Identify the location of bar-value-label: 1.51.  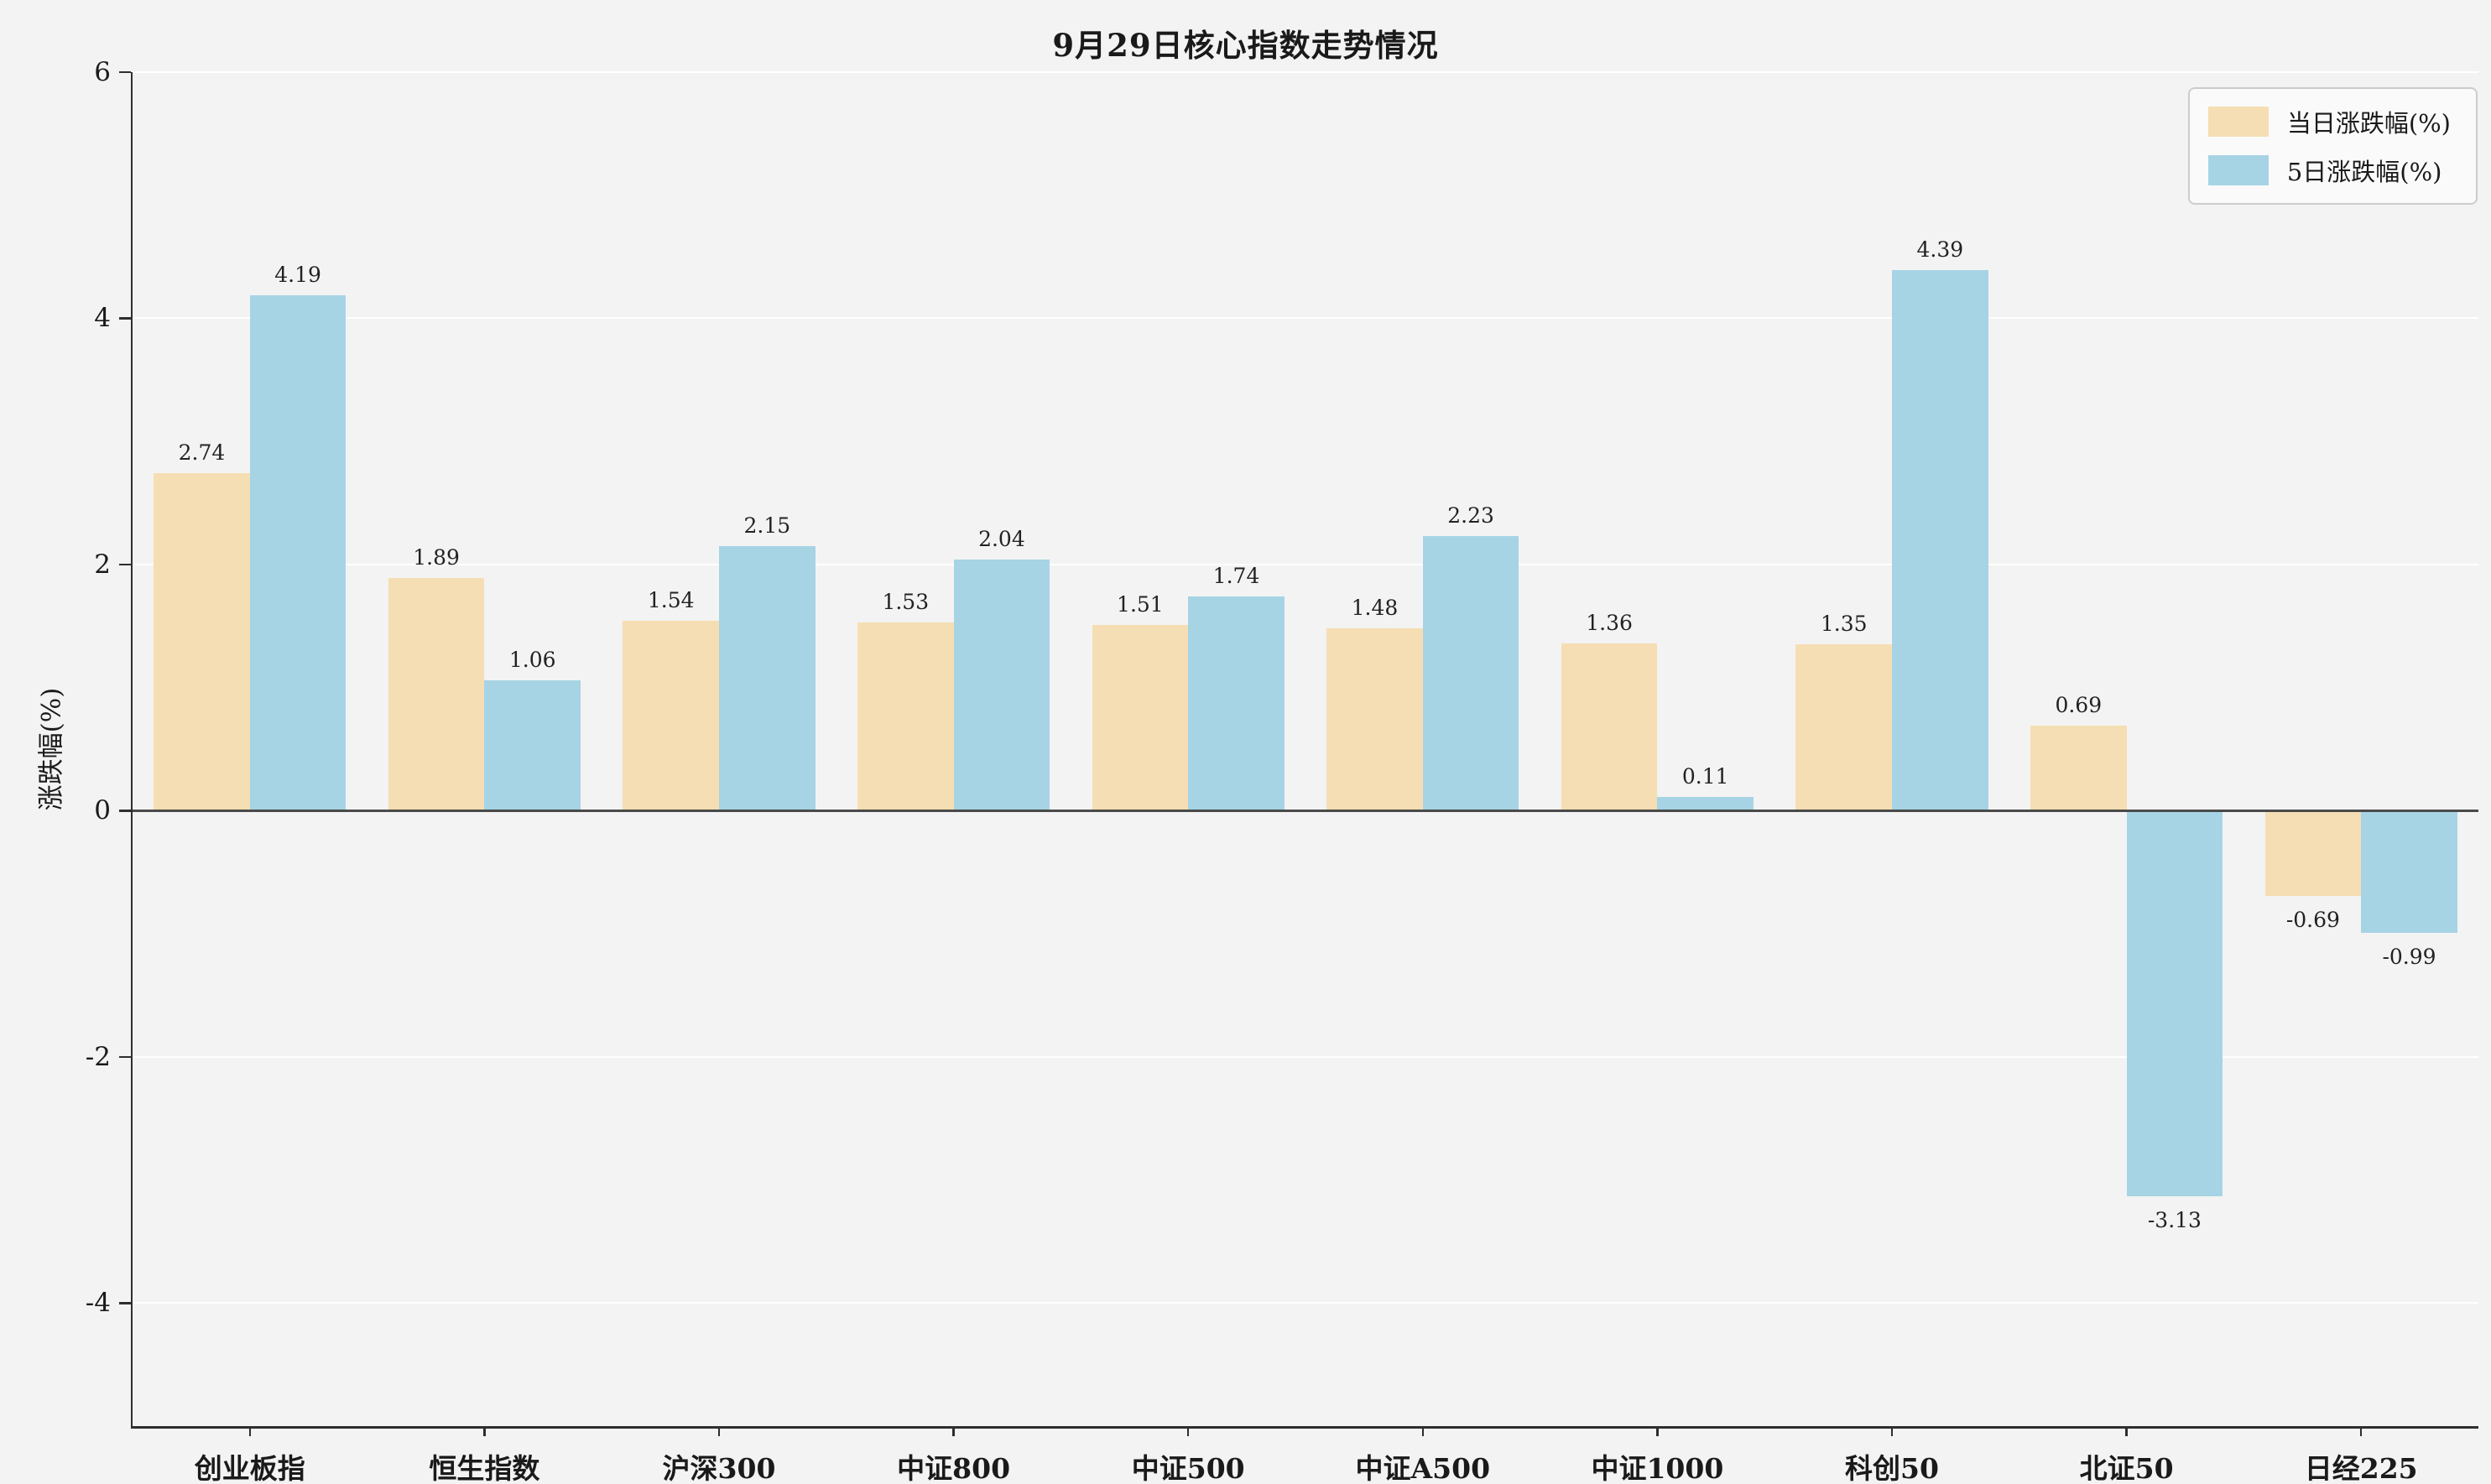
(1140, 604).